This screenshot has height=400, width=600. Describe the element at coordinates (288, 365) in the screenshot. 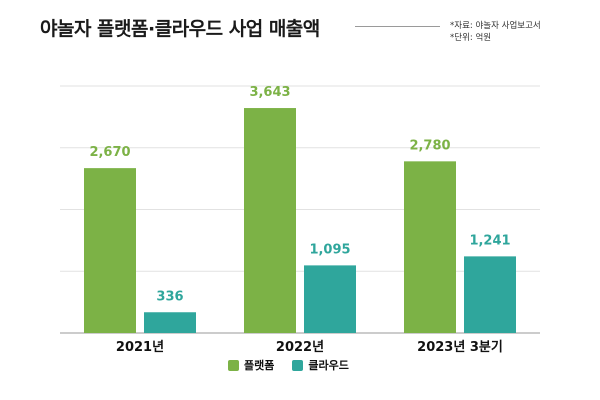

I see `legend: 플랫폼 클라우드` at that location.